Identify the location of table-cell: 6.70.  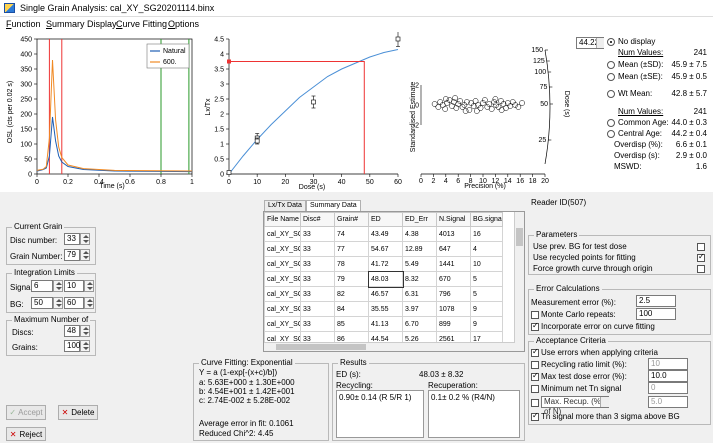
(419, 324).